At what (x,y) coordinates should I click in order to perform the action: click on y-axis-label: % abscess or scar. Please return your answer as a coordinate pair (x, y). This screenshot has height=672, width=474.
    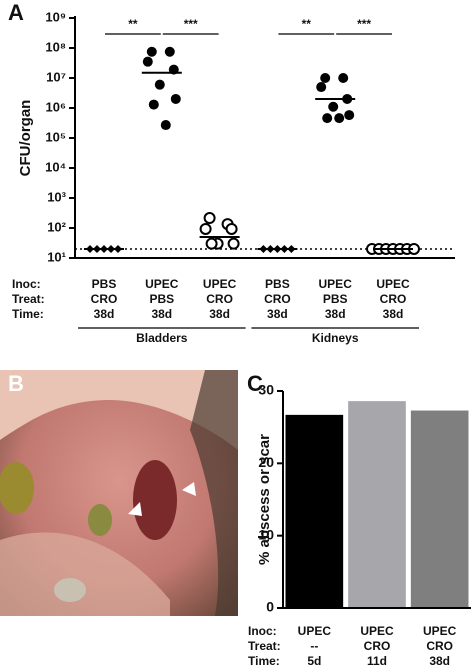
    Looking at the image, I should click on (264, 499).